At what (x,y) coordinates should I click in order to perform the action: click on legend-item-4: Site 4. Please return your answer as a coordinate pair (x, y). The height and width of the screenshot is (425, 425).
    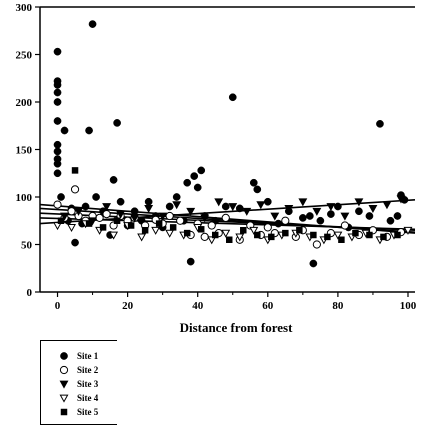
    Looking at the image, I should click on (78, 398).